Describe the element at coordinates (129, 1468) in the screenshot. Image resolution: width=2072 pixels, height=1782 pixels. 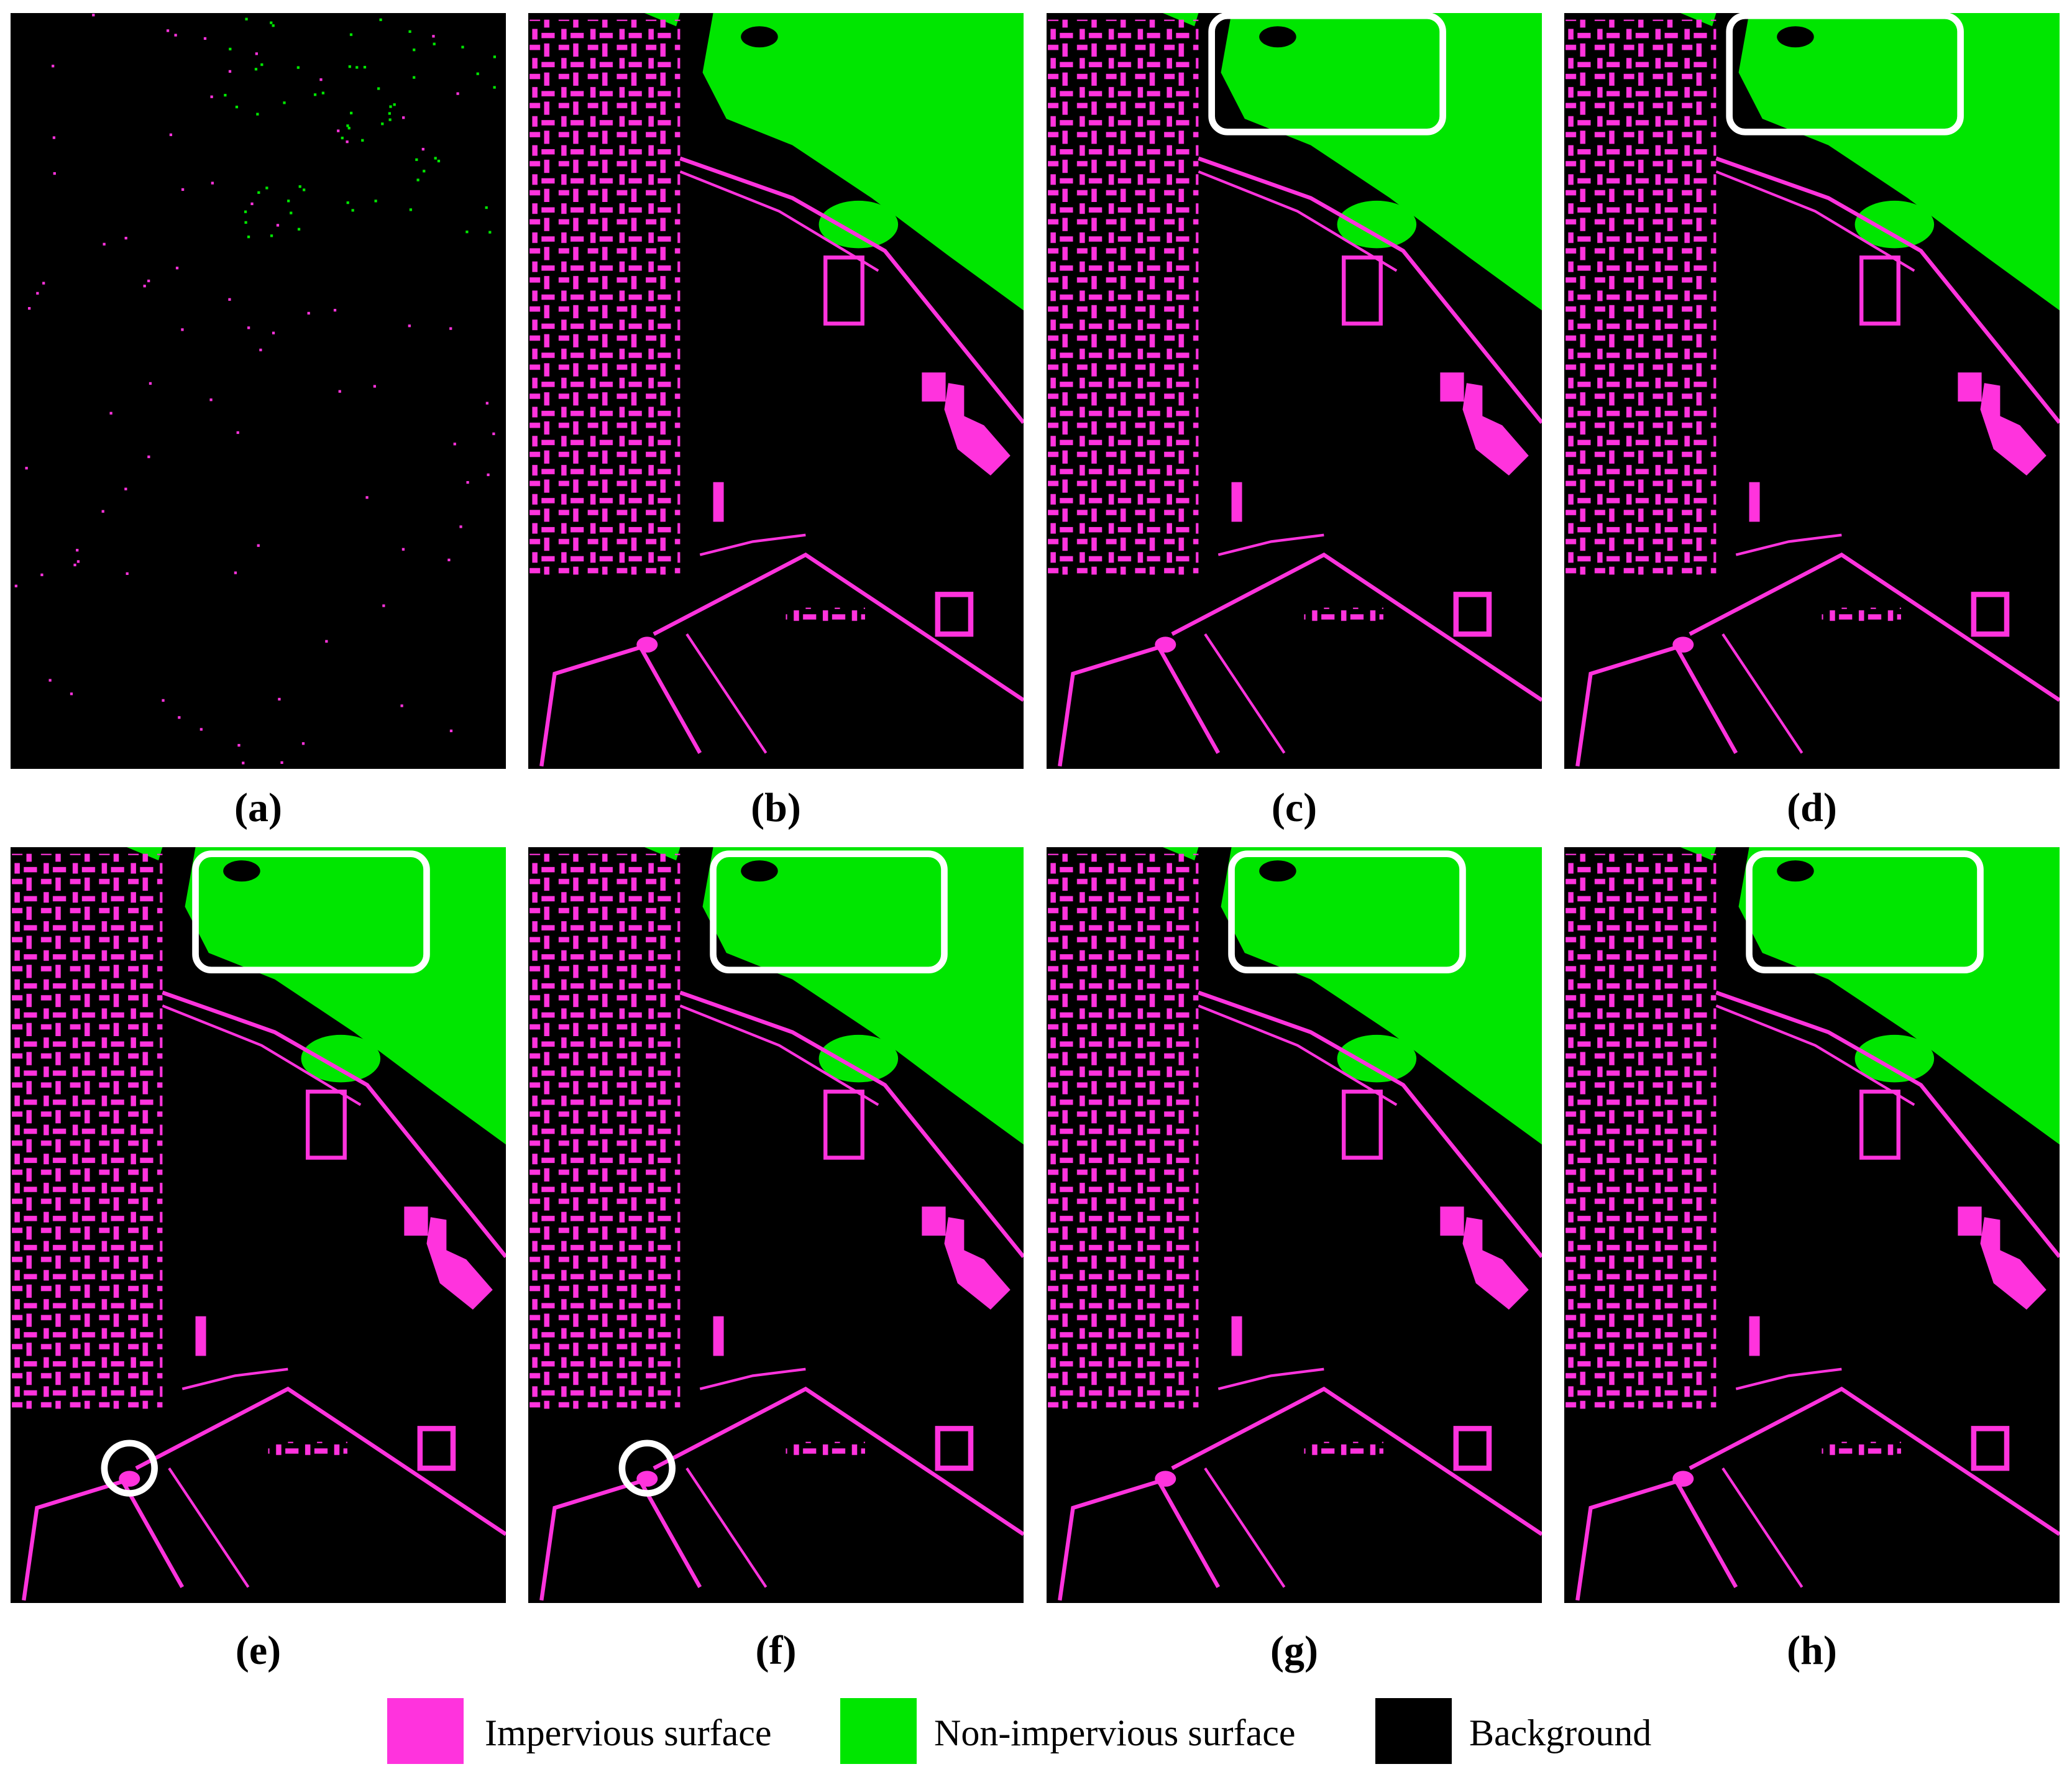
I see `highlight-circle` at that location.